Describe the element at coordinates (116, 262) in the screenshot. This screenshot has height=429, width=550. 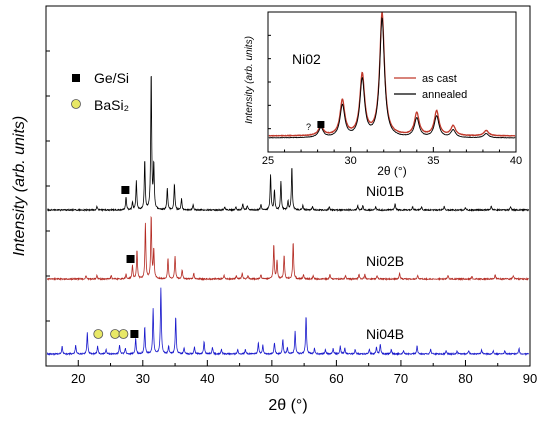
I see `main-markers` at that location.